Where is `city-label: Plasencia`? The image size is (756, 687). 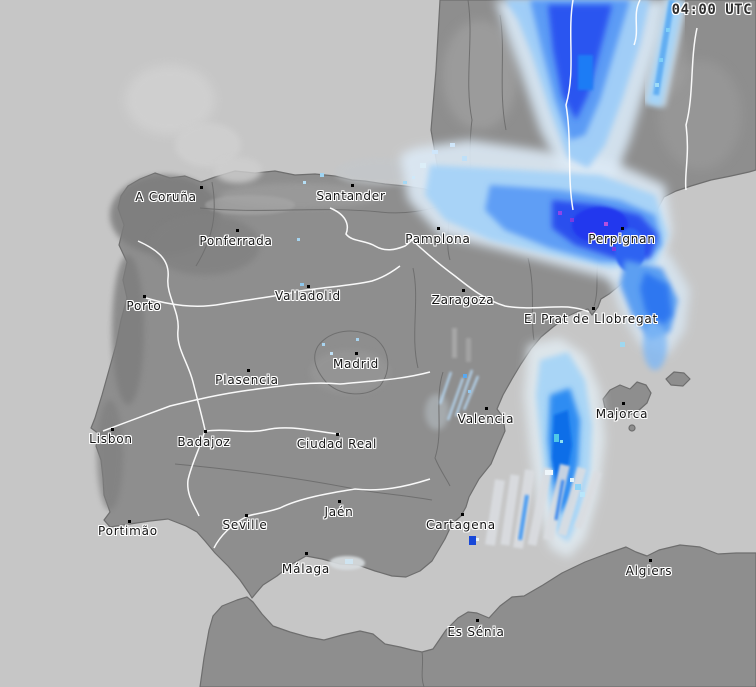 city-label: Plasencia is located at coordinates (247, 380).